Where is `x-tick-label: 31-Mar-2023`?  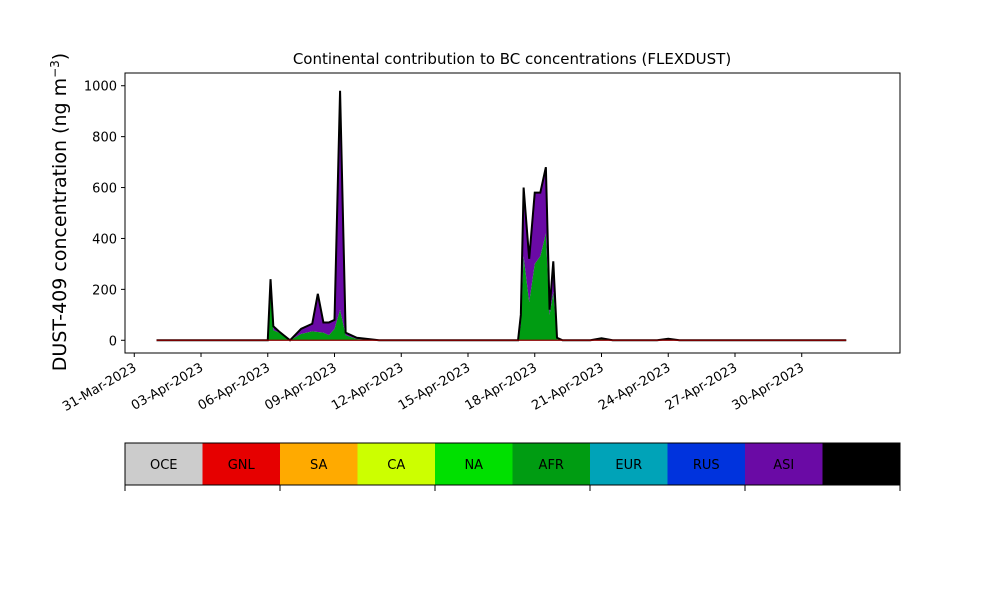 x-tick-label: 31-Mar-2023 is located at coordinates (99, 387).